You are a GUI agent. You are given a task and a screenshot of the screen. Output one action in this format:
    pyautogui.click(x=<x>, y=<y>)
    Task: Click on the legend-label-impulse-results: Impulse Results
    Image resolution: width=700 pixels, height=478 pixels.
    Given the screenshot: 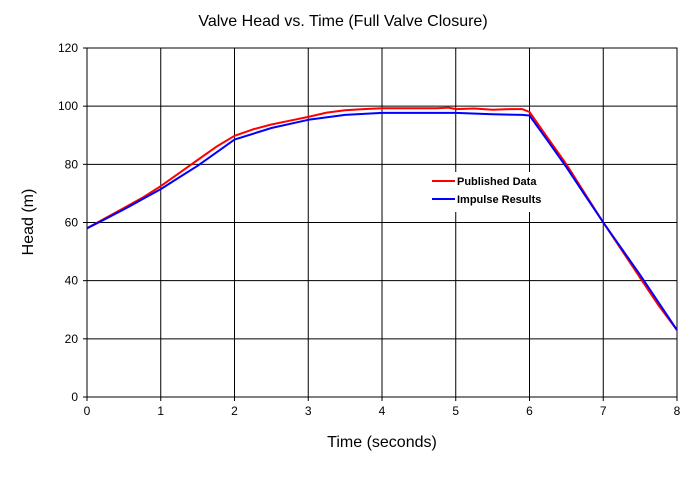 What is the action you would take?
    pyautogui.click(x=499, y=200)
    